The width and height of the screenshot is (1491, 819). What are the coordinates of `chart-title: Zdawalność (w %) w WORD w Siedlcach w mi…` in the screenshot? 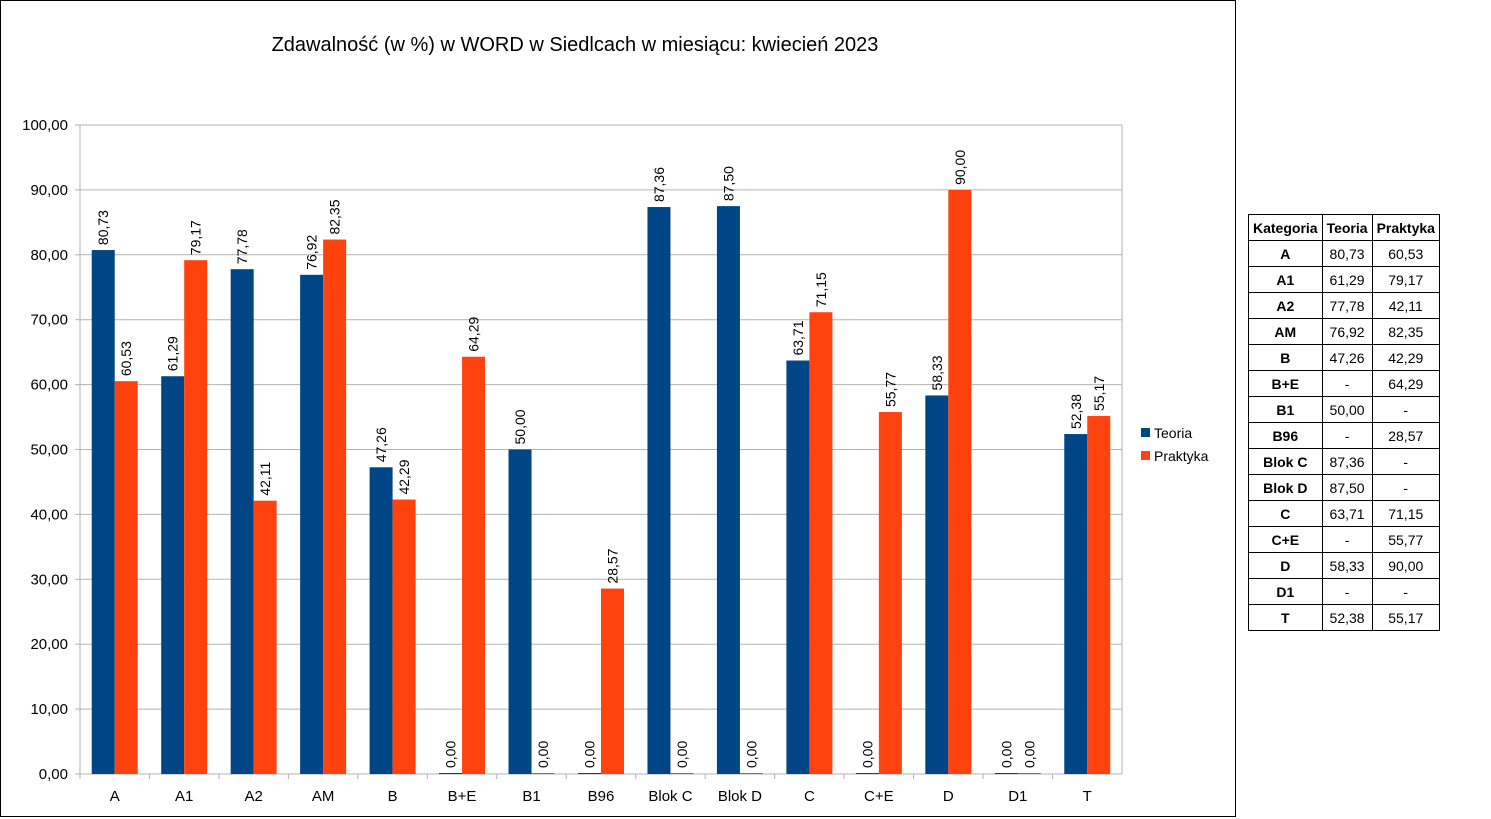 It's located at (575, 45).